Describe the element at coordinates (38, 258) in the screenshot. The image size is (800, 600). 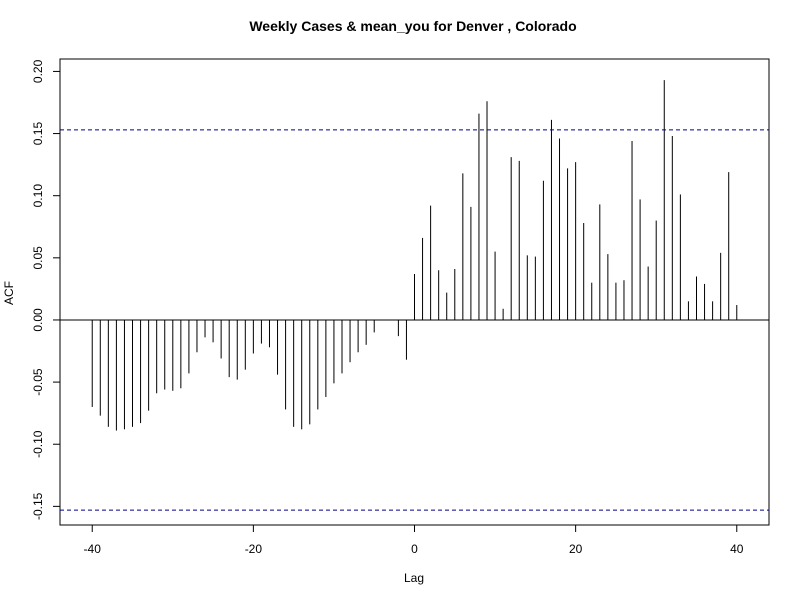
I see `y-tick-label: 0.05` at that location.